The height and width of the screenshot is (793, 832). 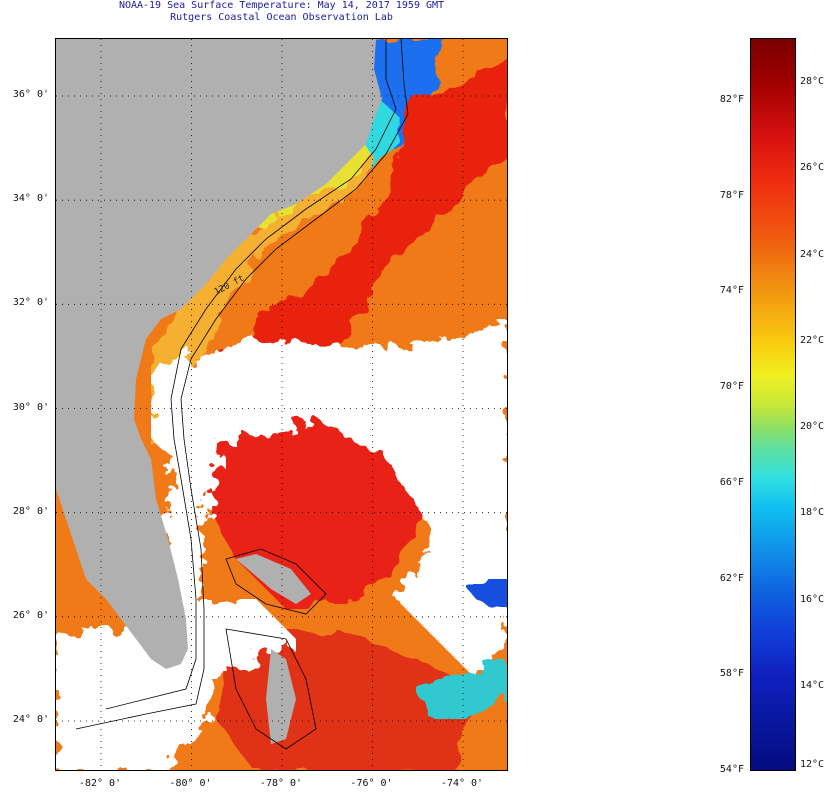 What do you see at coordinates (731, 195) in the screenshot?
I see `fahrenheit-label: 78°F` at bounding box center [731, 195].